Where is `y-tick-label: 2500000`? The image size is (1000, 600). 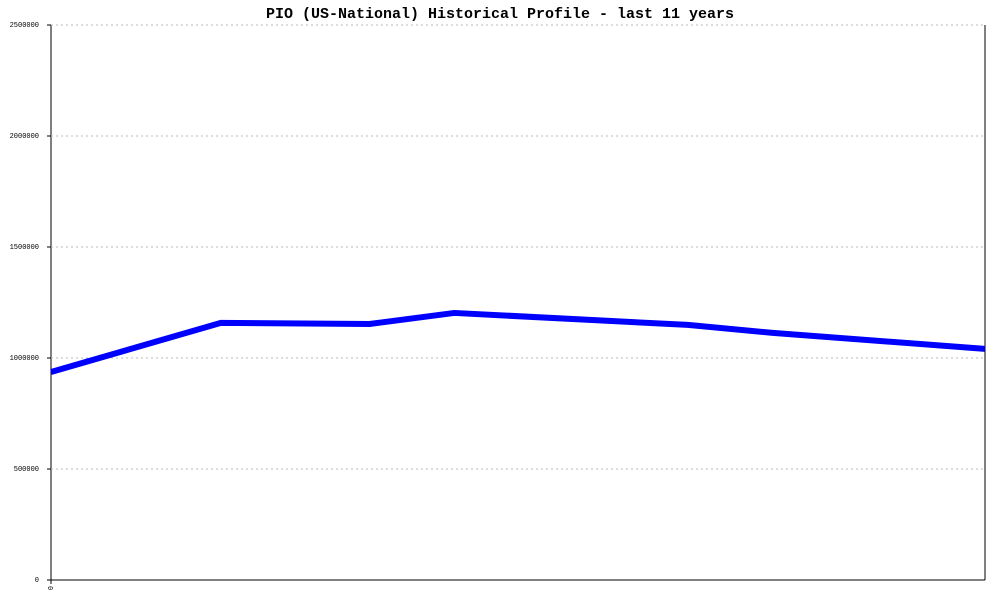 y-tick-label: 2500000 is located at coordinates (24, 26).